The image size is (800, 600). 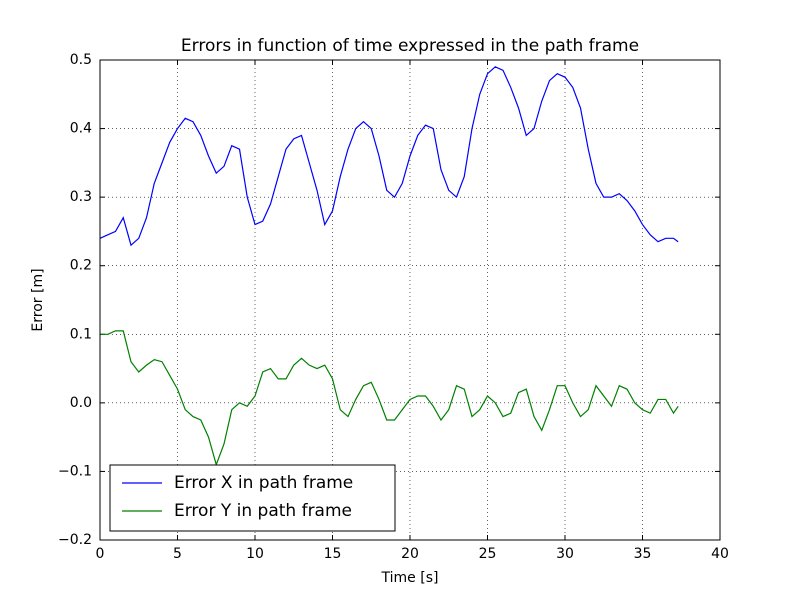 I want to click on y-tick-label: −0.2, so click(x=75, y=540).